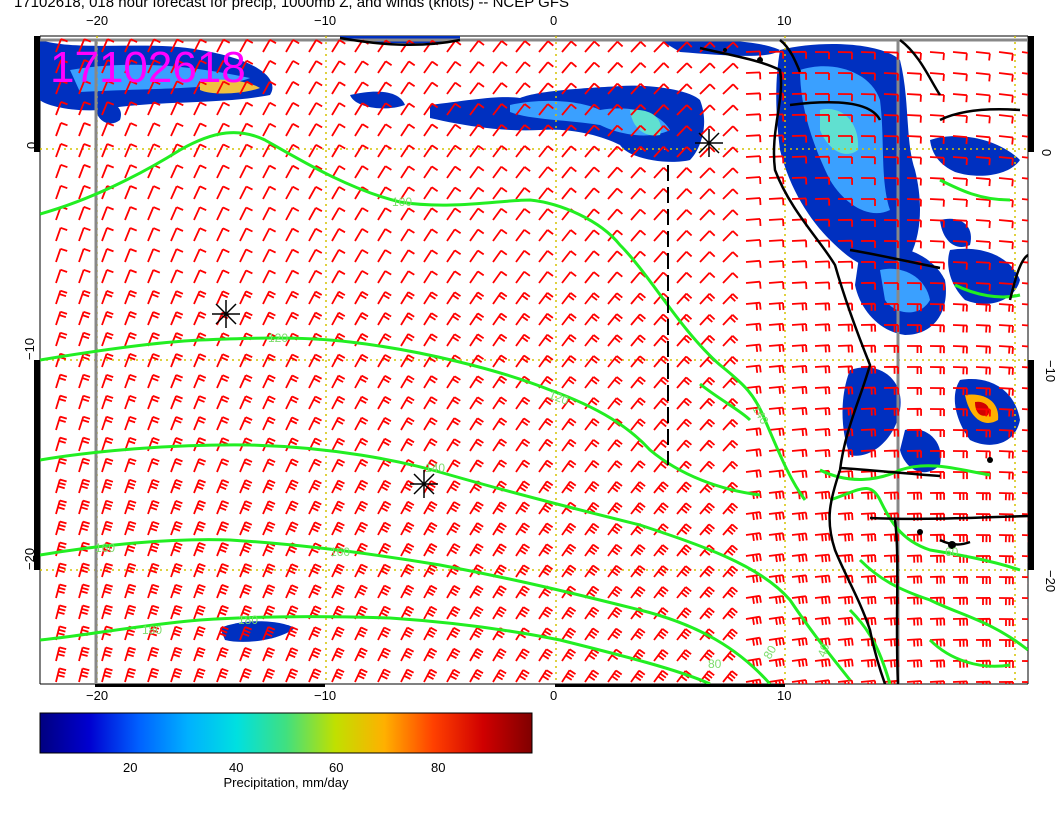 The width and height of the screenshot is (1056, 816). What do you see at coordinates (1047, 370) in the screenshot?
I see `lat-ticks-right: 0 −10 −20` at bounding box center [1047, 370].